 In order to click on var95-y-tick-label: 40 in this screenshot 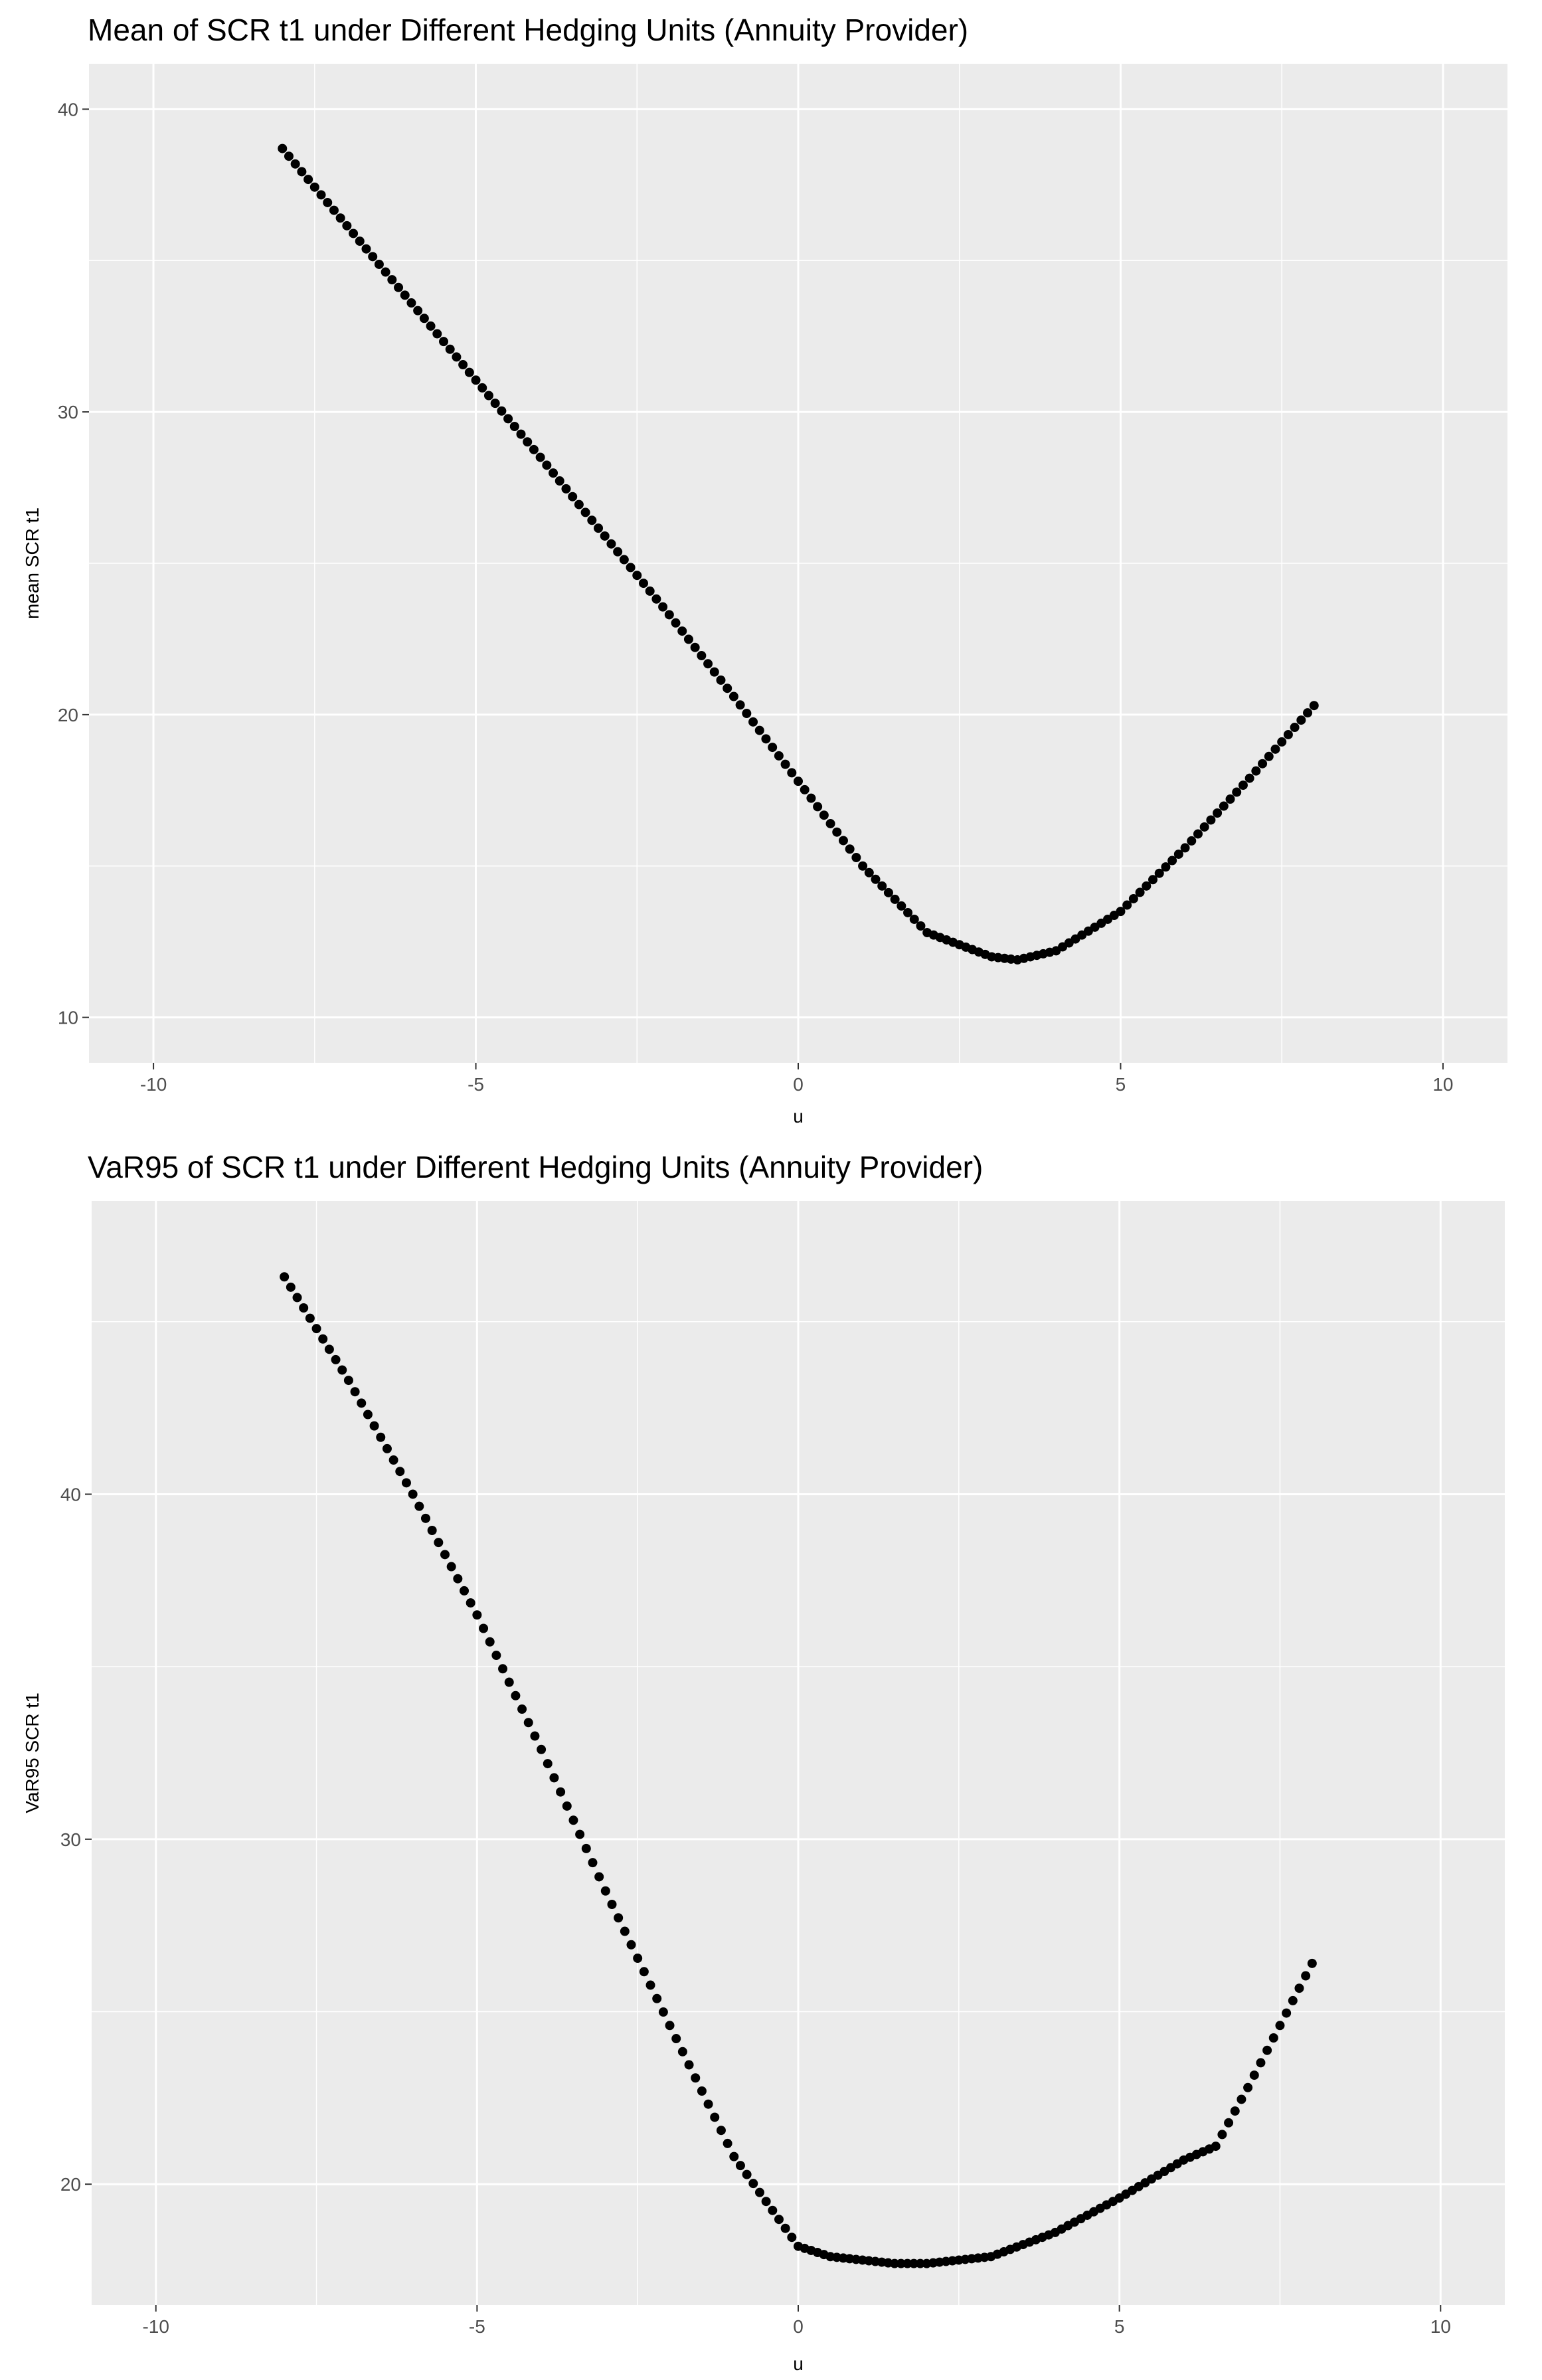, I will do `click(70, 1494)`.